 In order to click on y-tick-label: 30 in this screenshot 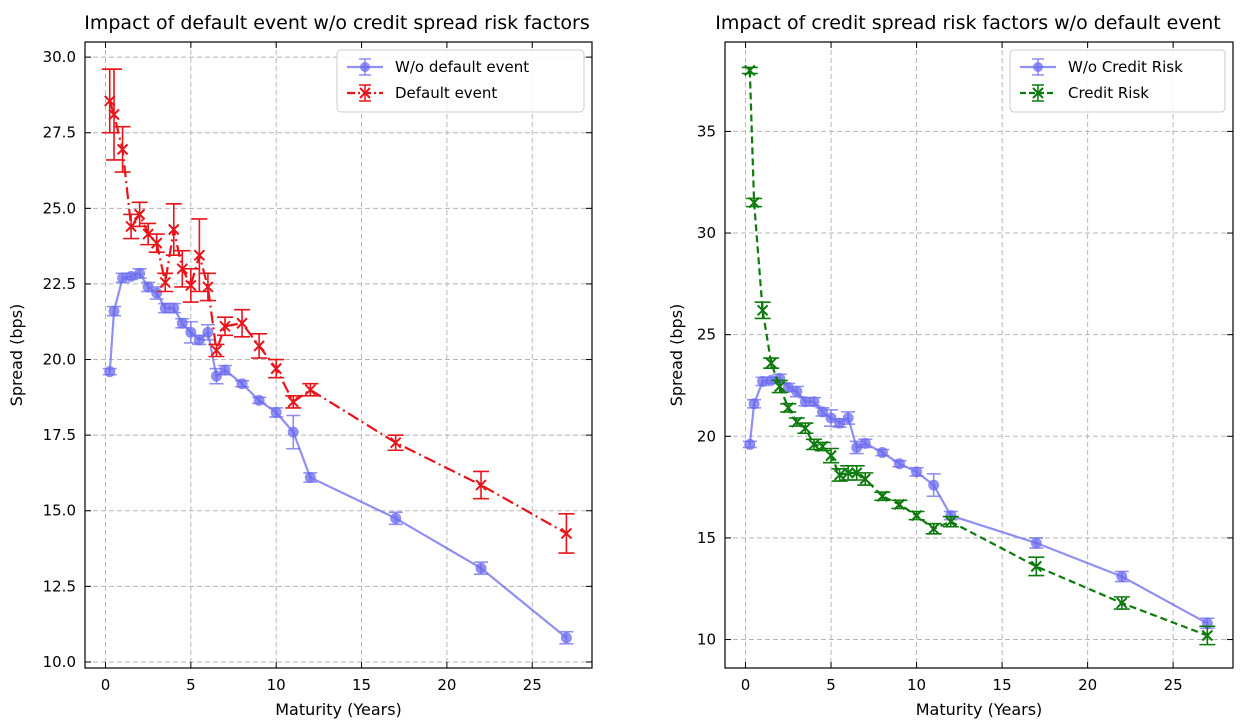, I will do `click(706, 233)`.